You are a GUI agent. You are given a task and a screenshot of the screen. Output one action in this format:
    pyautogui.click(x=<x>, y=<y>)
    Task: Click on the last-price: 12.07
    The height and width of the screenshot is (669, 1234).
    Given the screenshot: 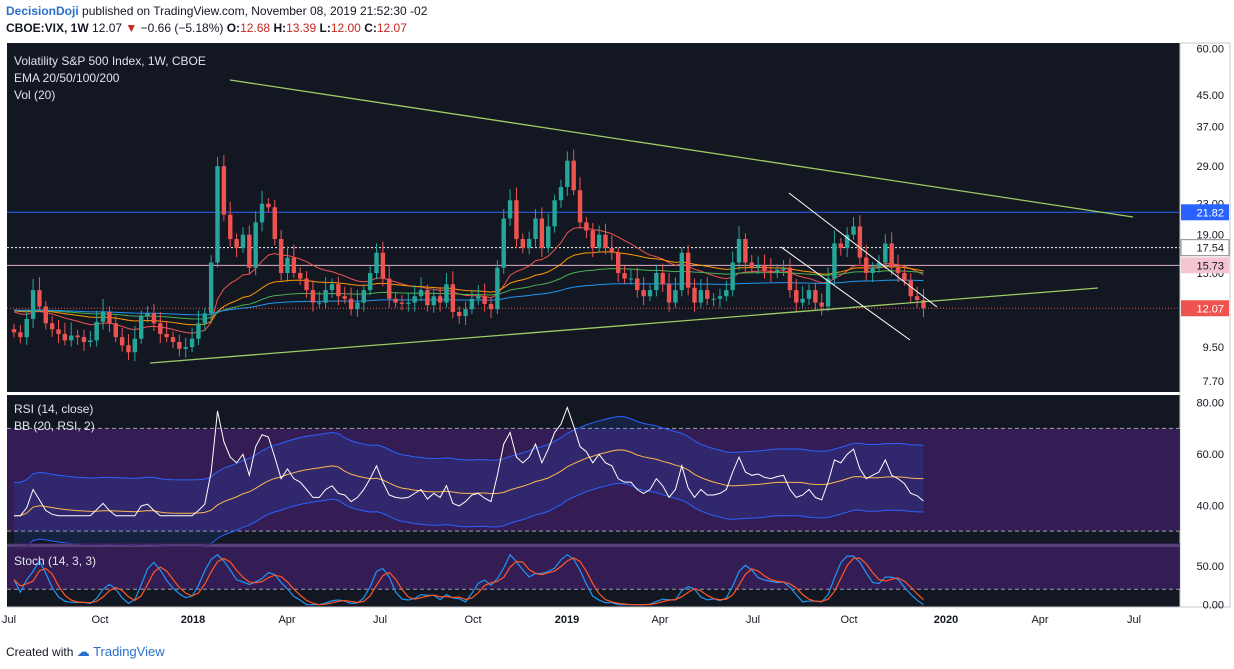 What is the action you would take?
    pyautogui.click(x=107, y=28)
    